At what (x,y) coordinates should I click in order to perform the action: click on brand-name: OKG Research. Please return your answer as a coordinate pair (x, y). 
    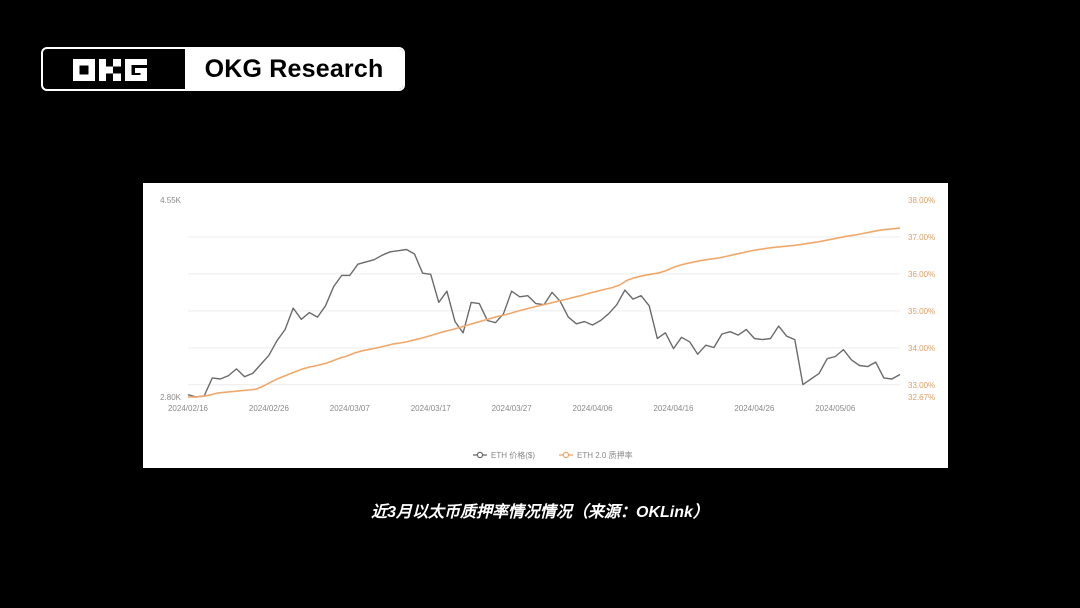
    Looking at the image, I should click on (294, 68).